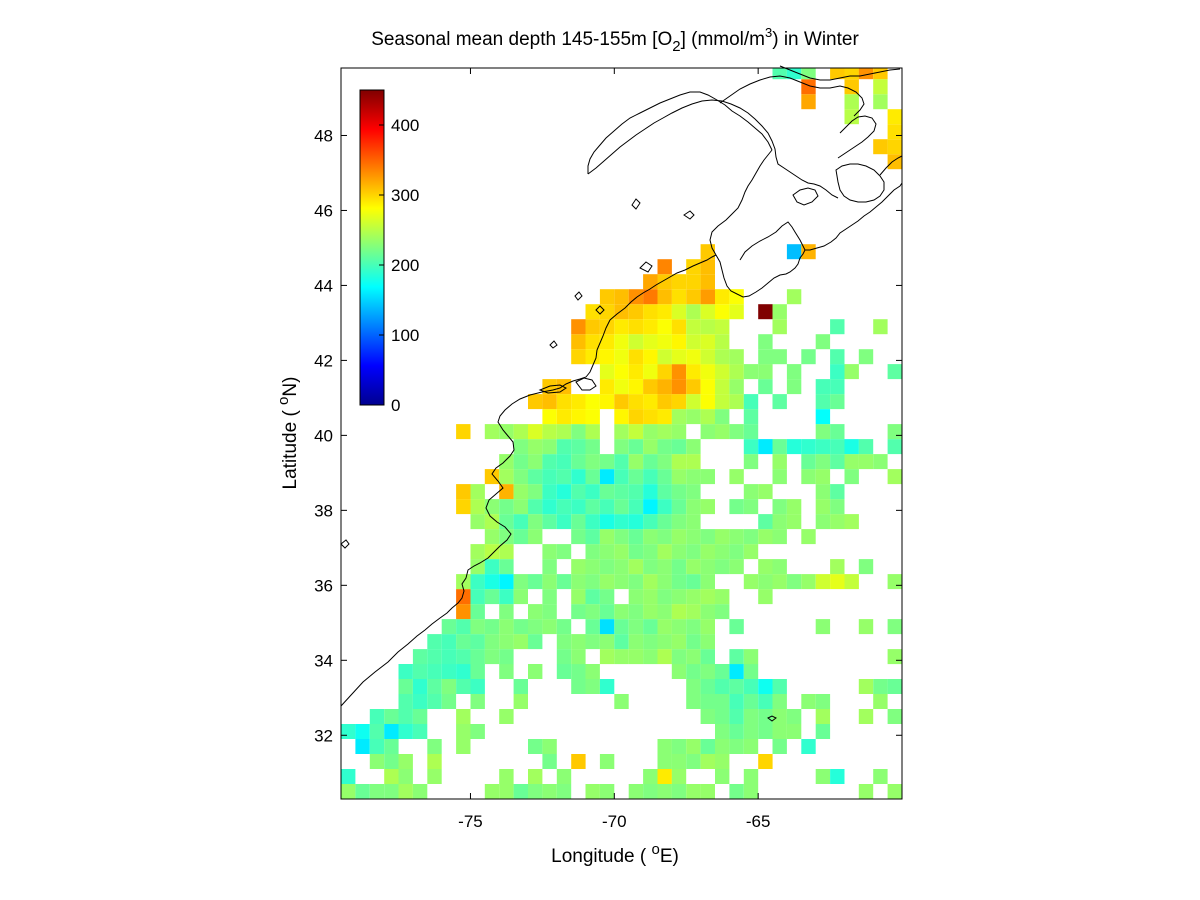  Describe the element at coordinates (323, 510) in the screenshot. I see `y-tick-label: 38` at that location.